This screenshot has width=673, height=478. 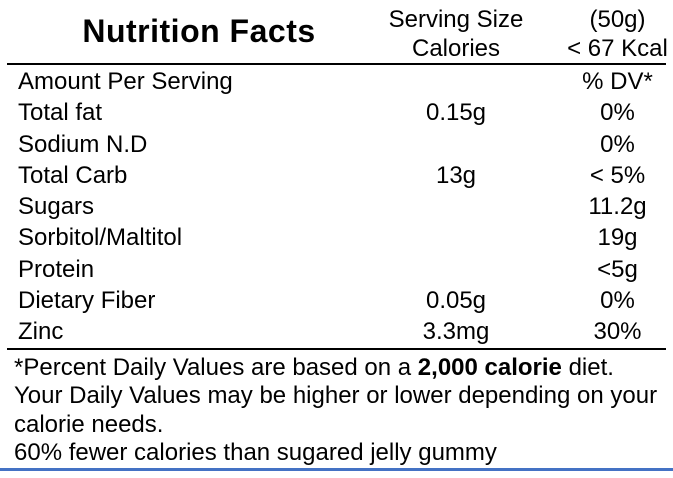 I want to click on nutrient-name: Zinc, so click(x=41, y=332).